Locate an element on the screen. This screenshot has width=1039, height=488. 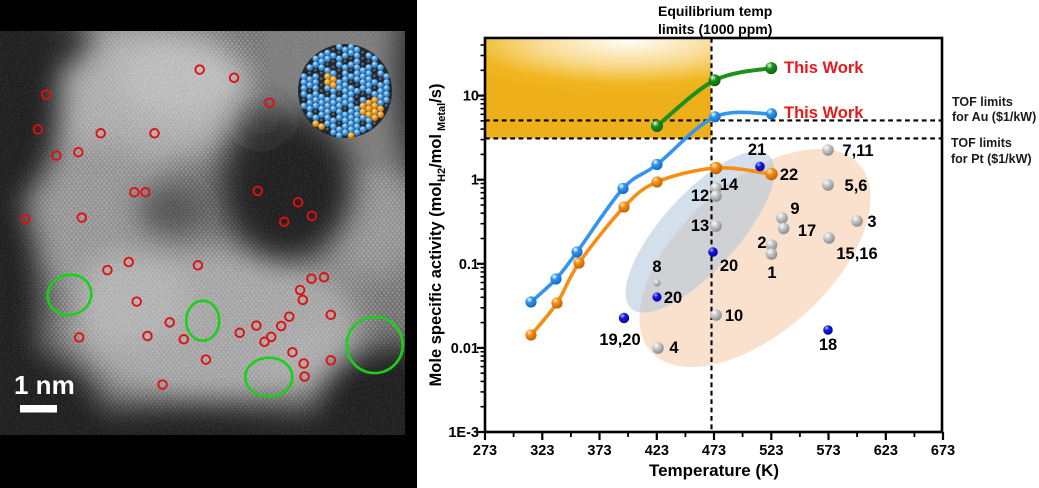
svg-text: 21 is located at coordinates (757, 150).